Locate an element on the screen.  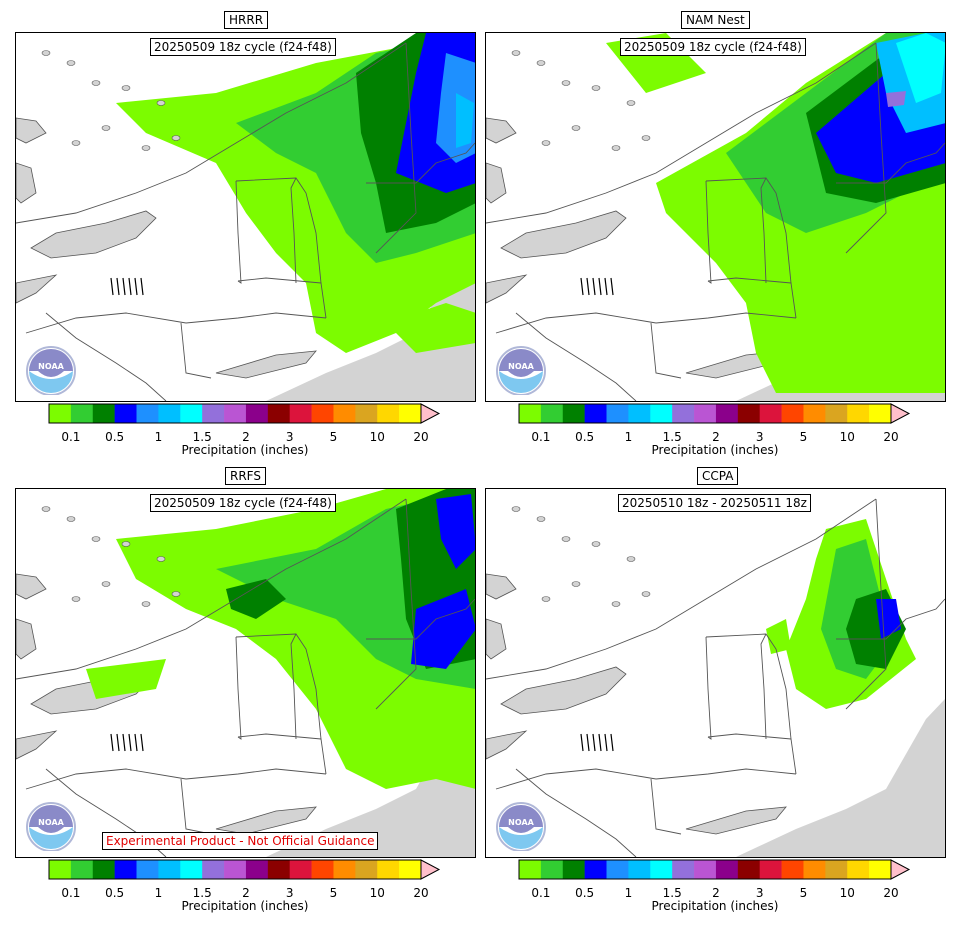
panel-title: HRRR is located at coordinates (246, 20).